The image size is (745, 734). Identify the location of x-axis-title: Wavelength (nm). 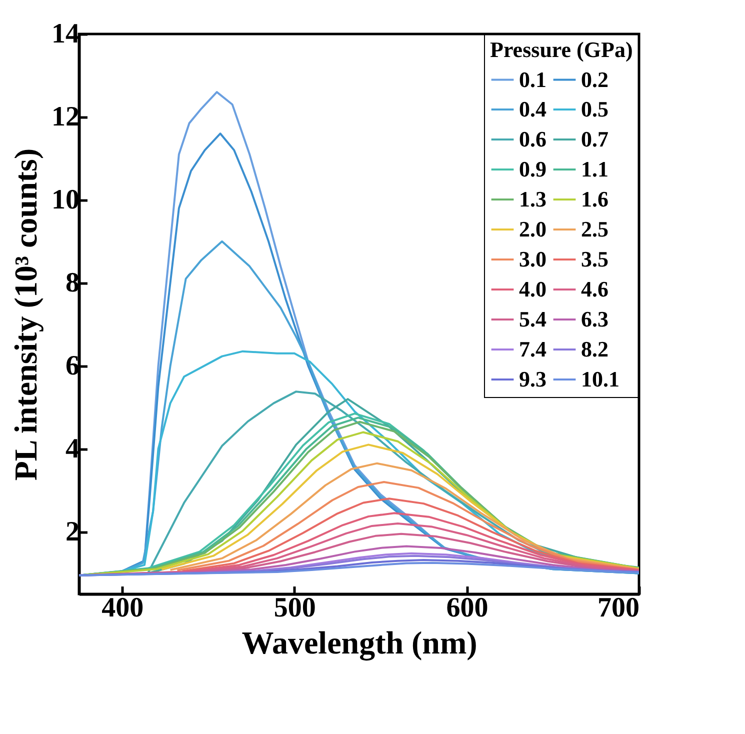
(360, 643).